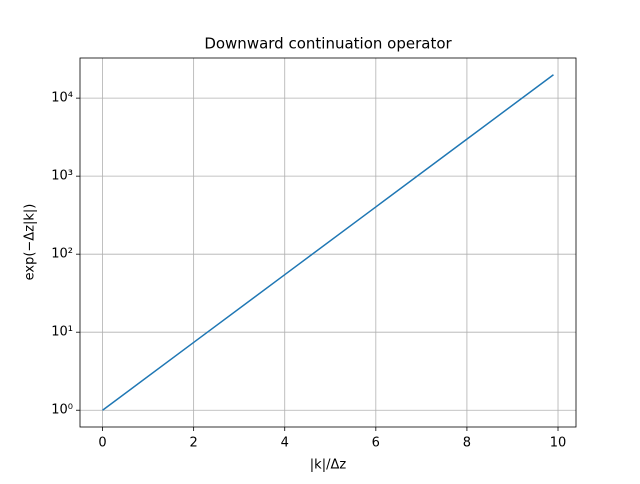 Image resolution: width=640 pixels, height=484 pixels. What do you see at coordinates (467, 443) in the screenshot?
I see `x-tick-label: 8` at bounding box center [467, 443].